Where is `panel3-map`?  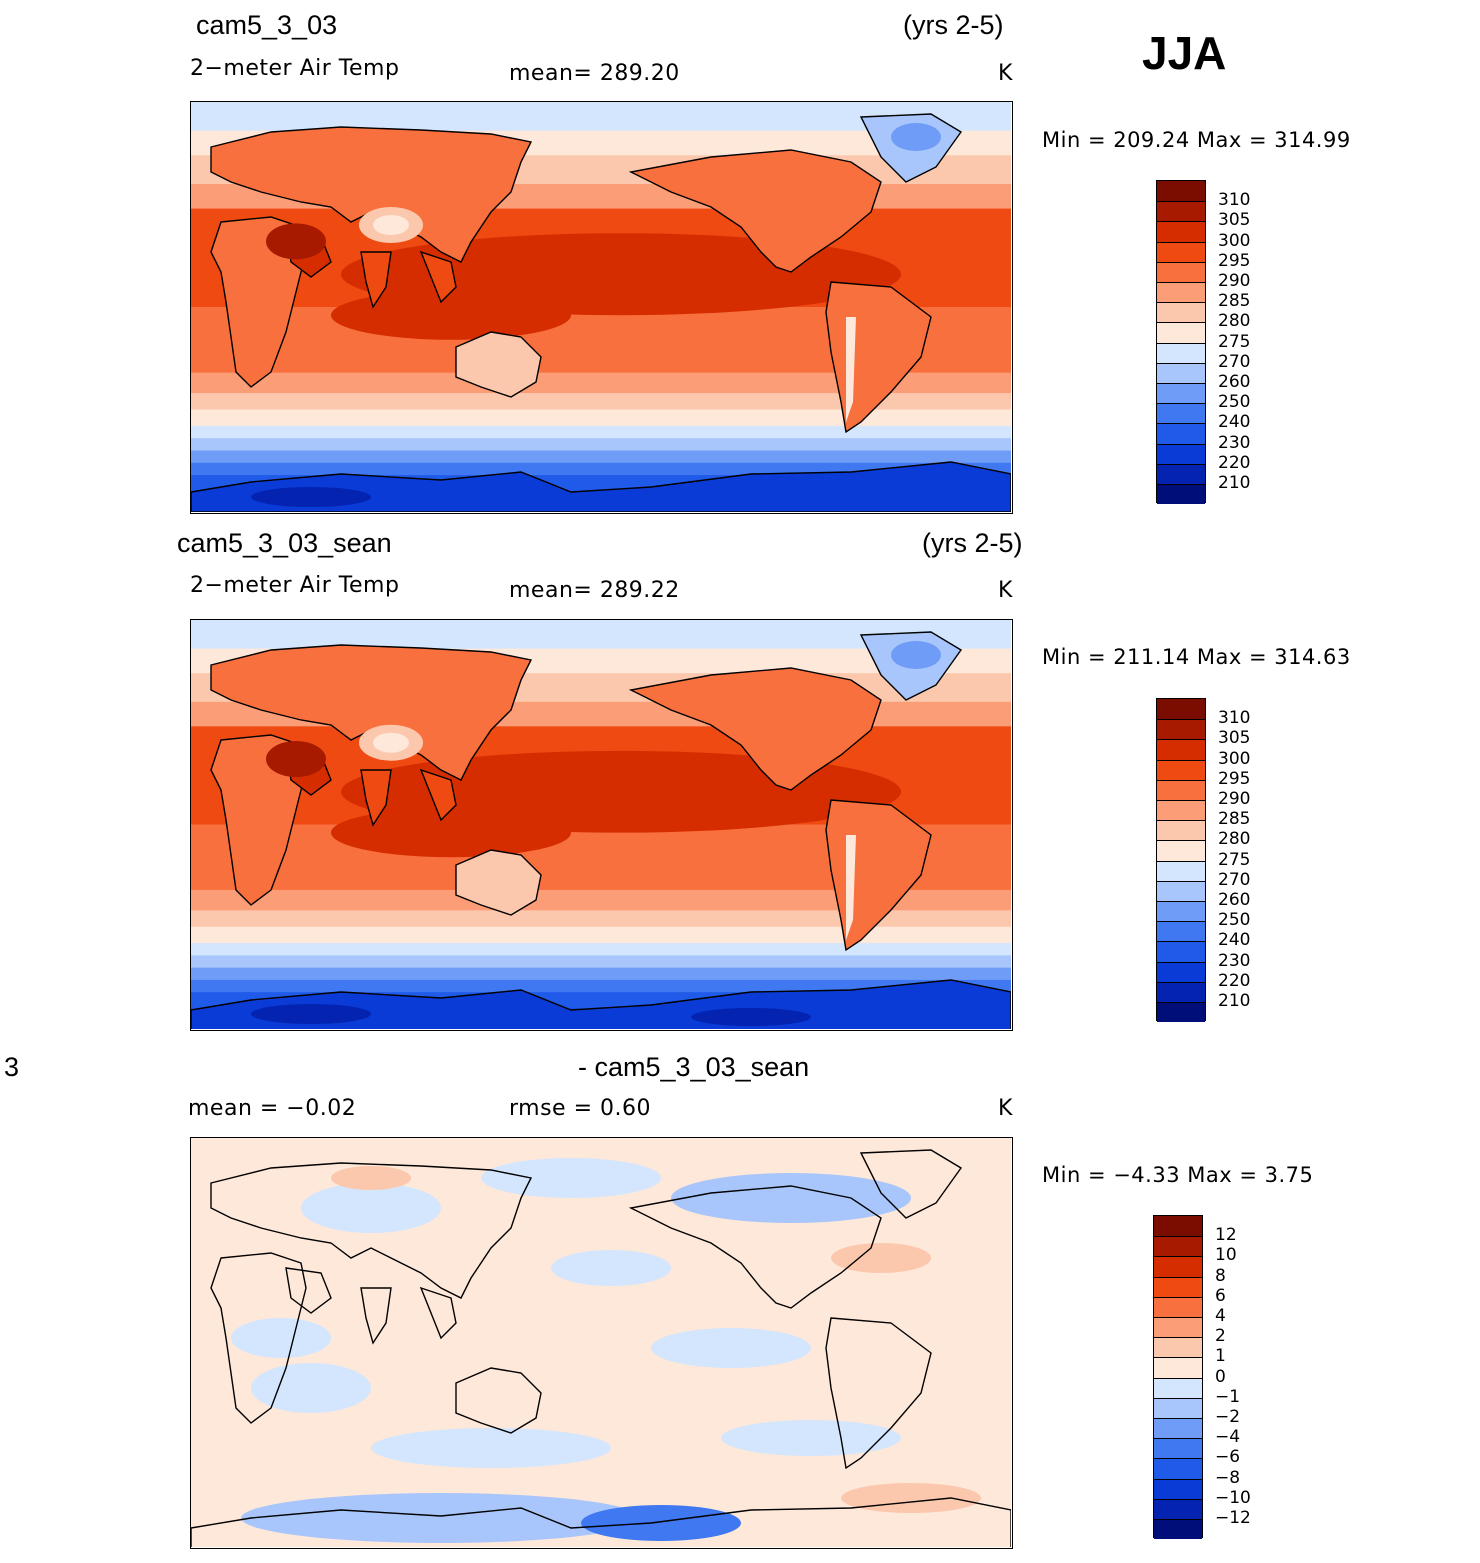
panel3-map is located at coordinates (601, 1343).